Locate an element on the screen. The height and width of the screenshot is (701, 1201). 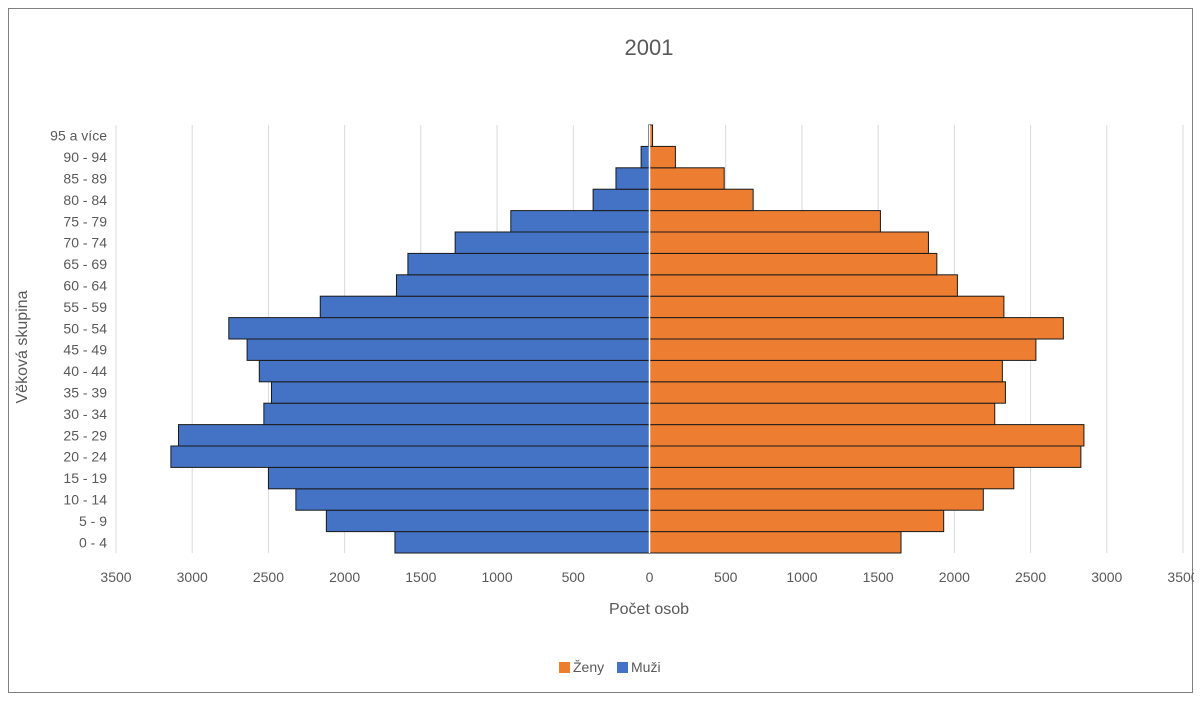
y-tick-label: 45 - 49 is located at coordinates (85, 350).